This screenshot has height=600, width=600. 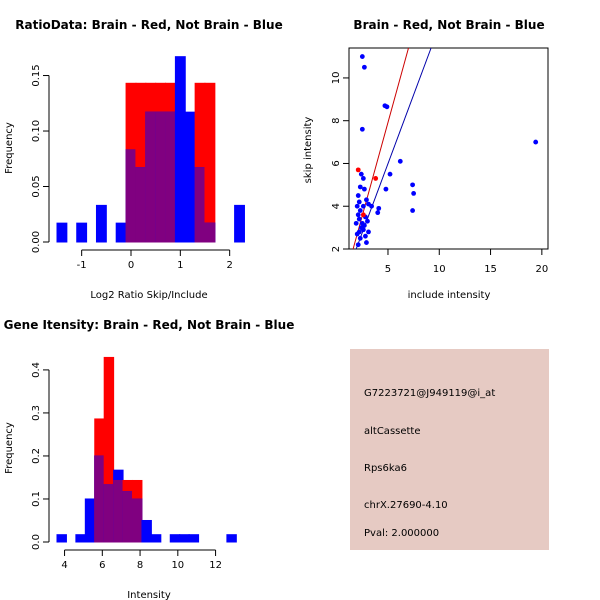 I want to click on info-panel-background, so click(x=449, y=449).